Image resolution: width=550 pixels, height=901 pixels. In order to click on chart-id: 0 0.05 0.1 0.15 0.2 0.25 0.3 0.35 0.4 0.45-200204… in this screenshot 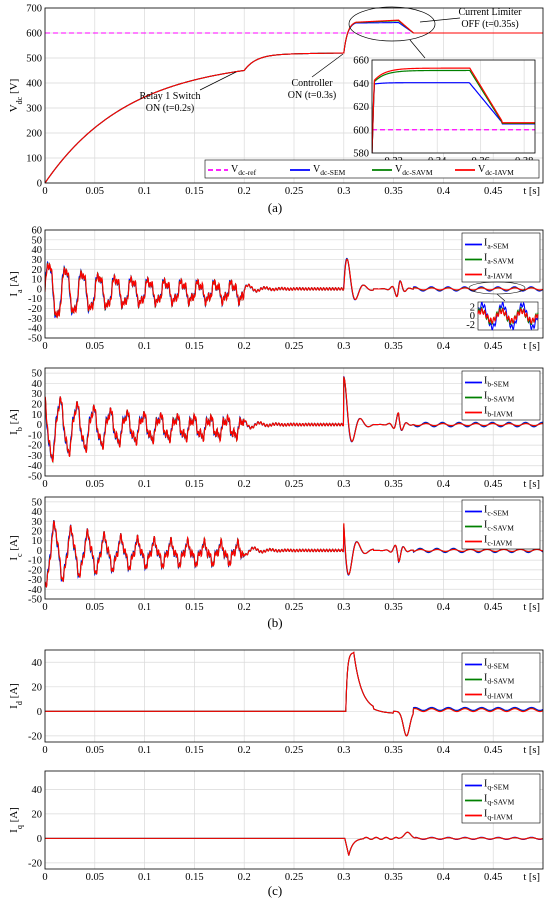, I will do `click(276, 702)`.